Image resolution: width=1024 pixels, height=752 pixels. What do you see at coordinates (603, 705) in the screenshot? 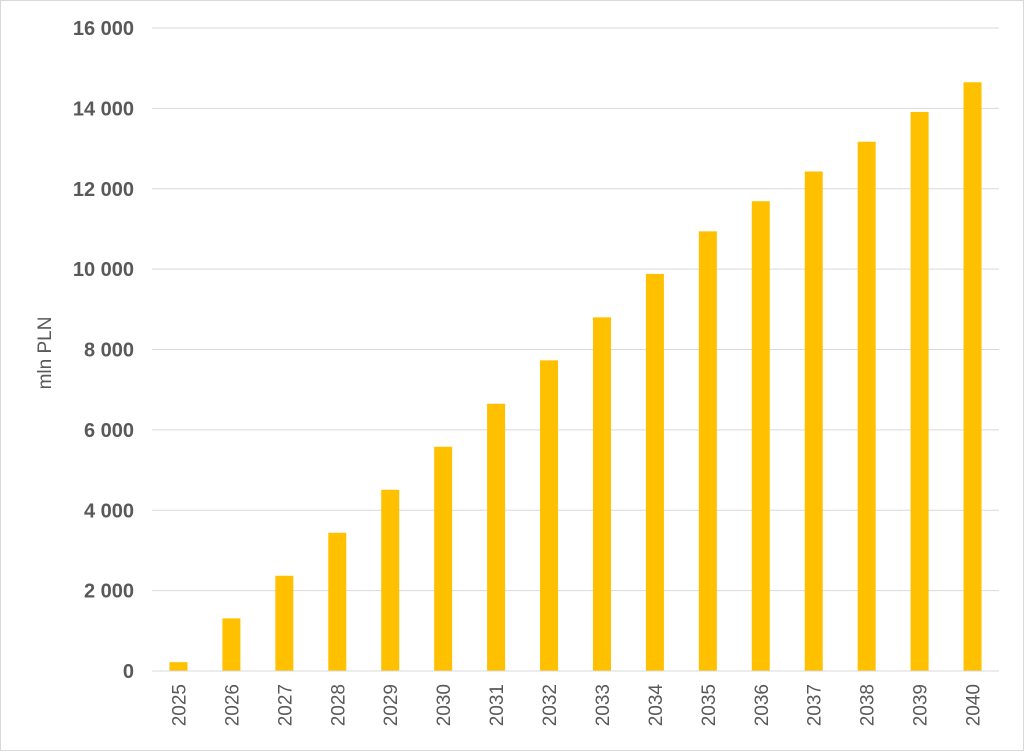
I see `x-tick-label: 2033` at bounding box center [603, 705].